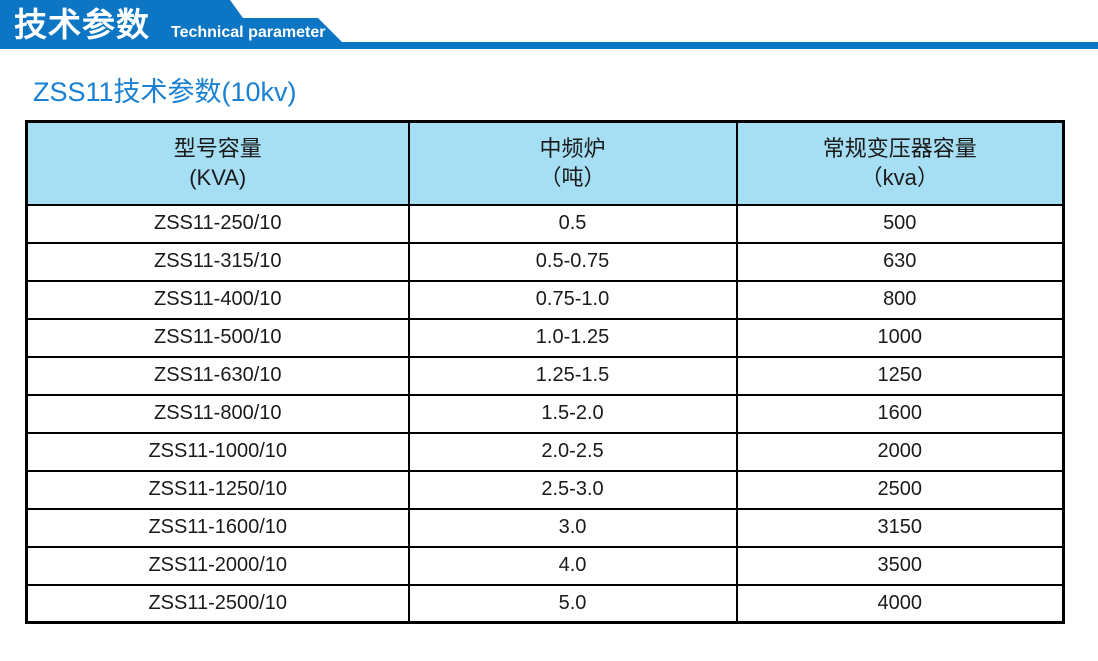 This screenshot has width=1098, height=661. I want to click on table-row: ZSS11-400/10 0.75-1.0 800, so click(545, 299).